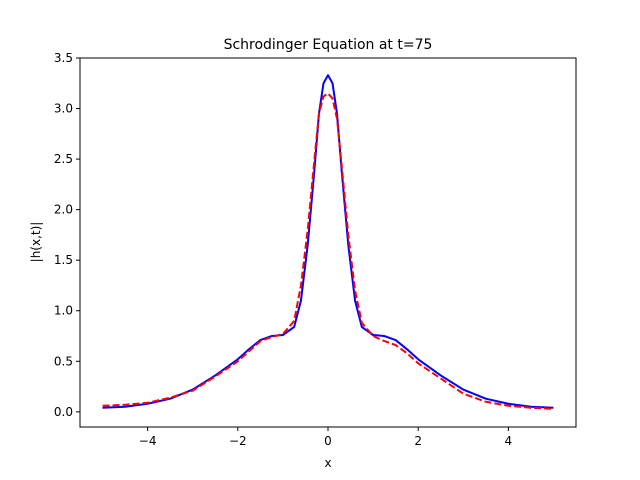 Image resolution: width=640 pixels, height=480 pixels. What do you see at coordinates (63, 58) in the screenshot?
I see `y-tick-label: 3.5` at bounding box center [63, 58].